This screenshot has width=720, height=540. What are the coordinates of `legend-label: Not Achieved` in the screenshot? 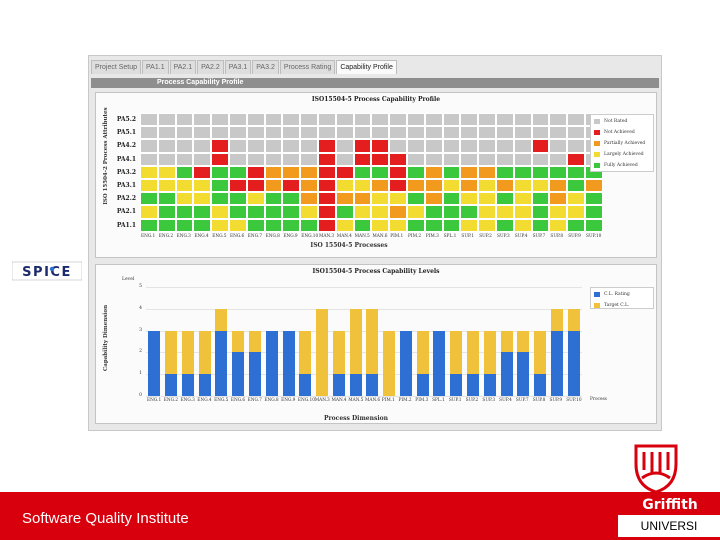 It's located at (619, 132).